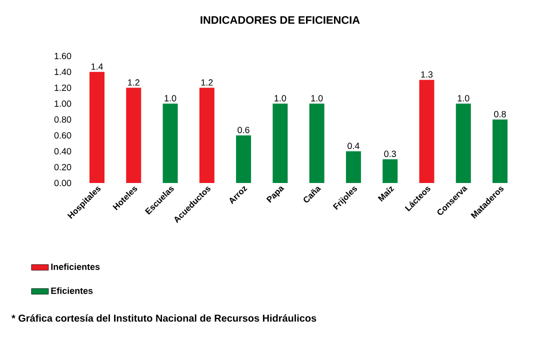  Describe the element at coordinates (63, 119) in the screenshot. I see `y-tick-label: 0.80` at that location.